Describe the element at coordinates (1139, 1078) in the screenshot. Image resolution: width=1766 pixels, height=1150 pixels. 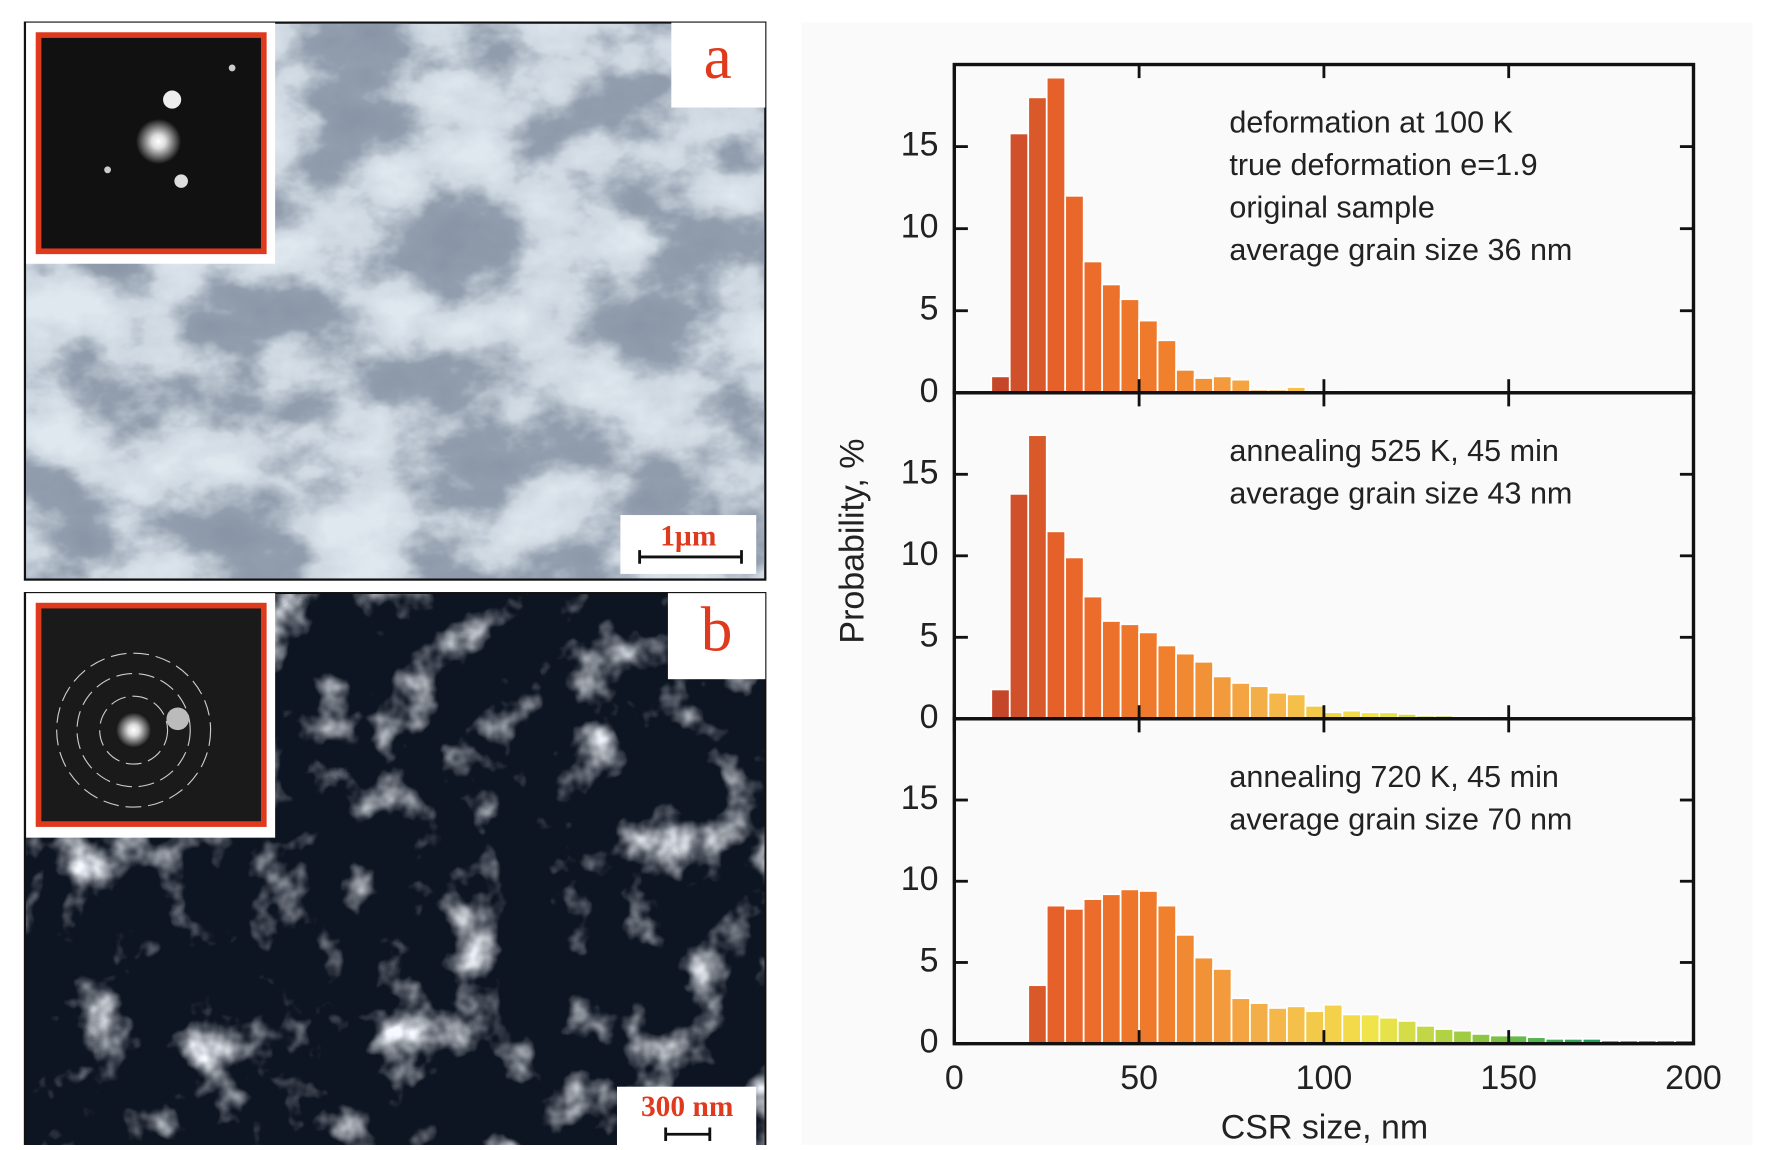
I see `x-tick-label: 50` at that location.